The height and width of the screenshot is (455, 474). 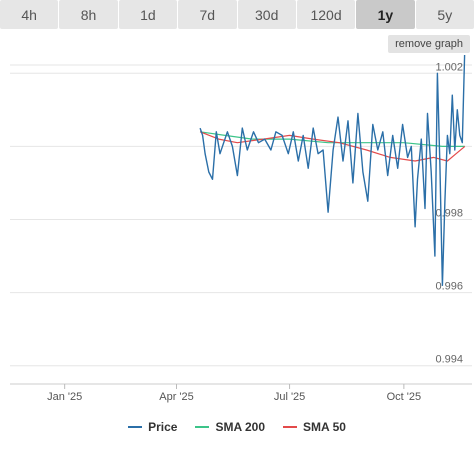 I want to click on legend-swatch-sma50, so click(x=290, y=427).